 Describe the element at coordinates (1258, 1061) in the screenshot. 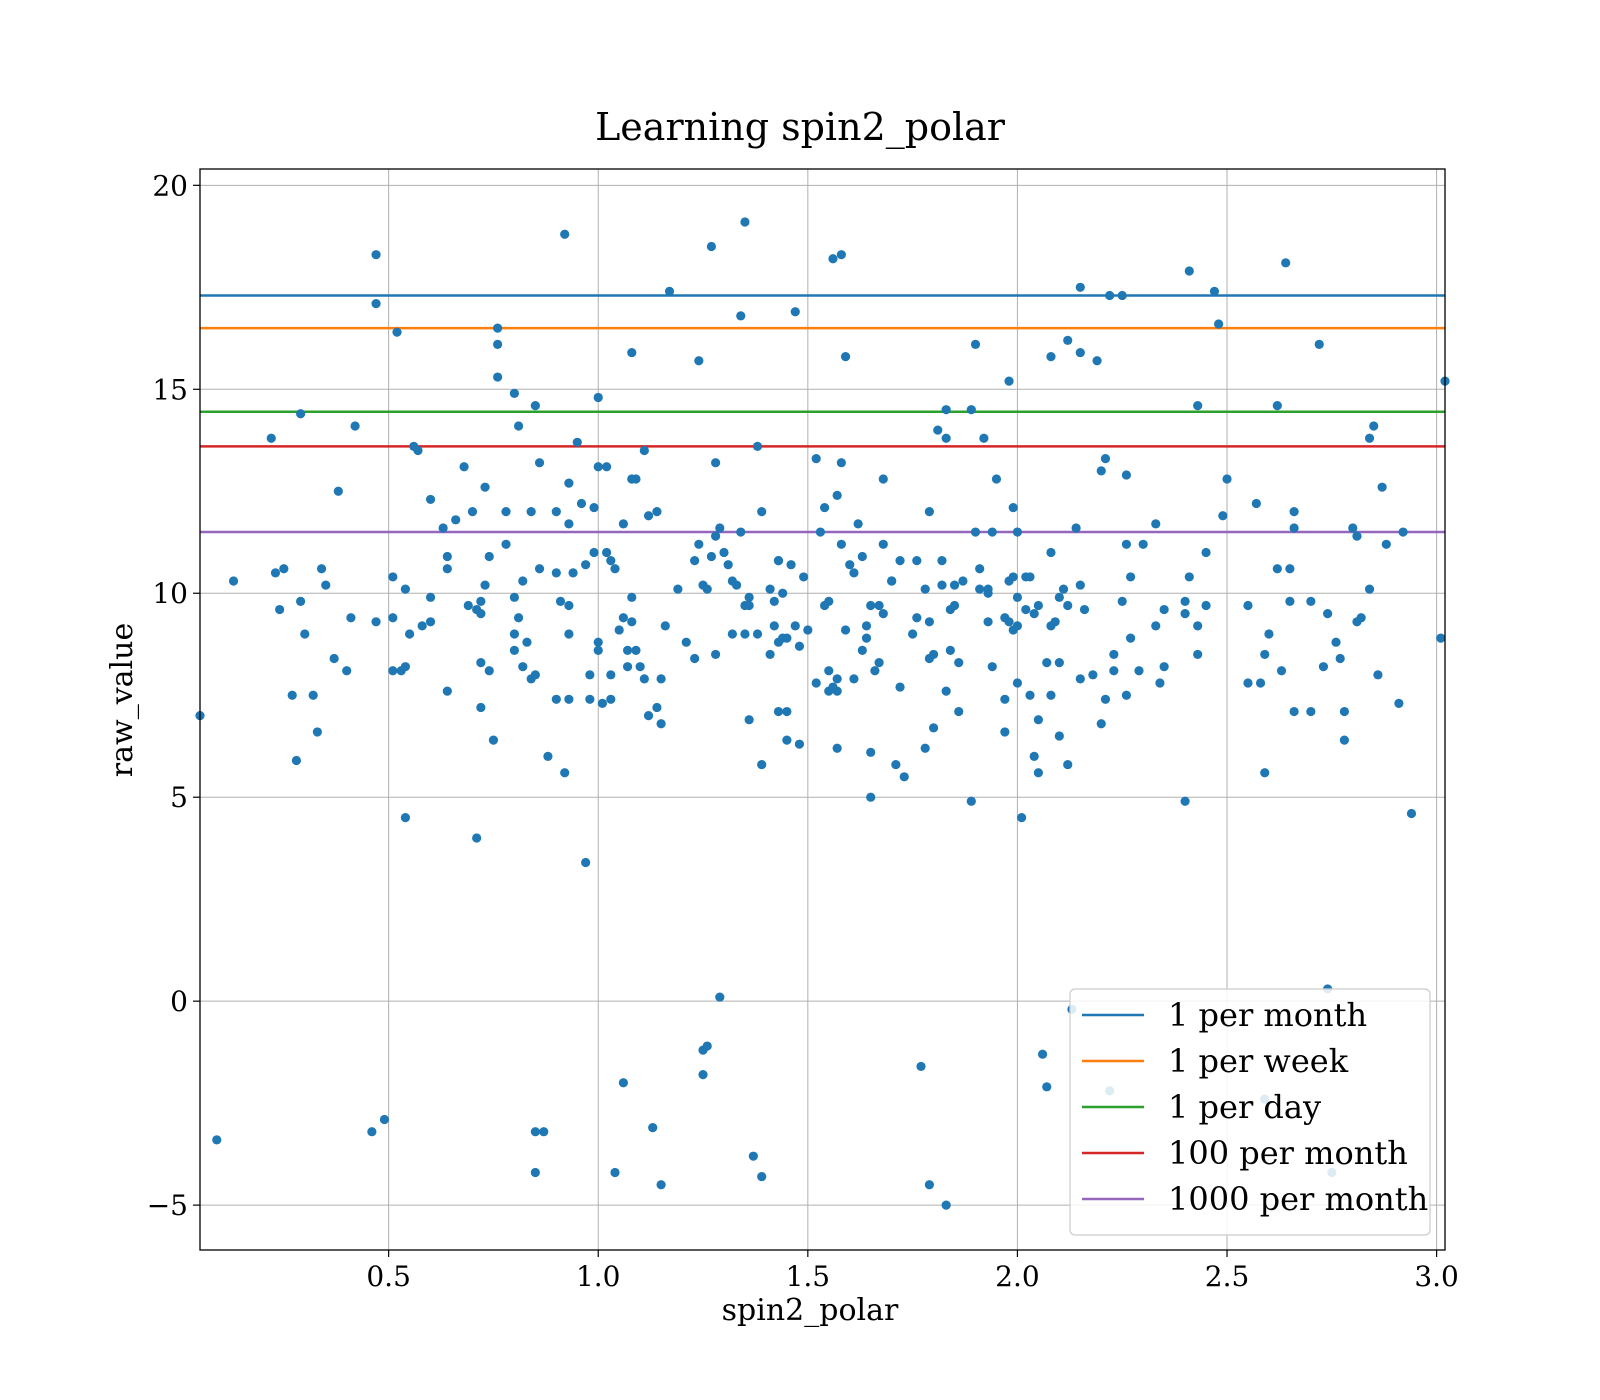

I see `legend-label: 1 per week` at that location.